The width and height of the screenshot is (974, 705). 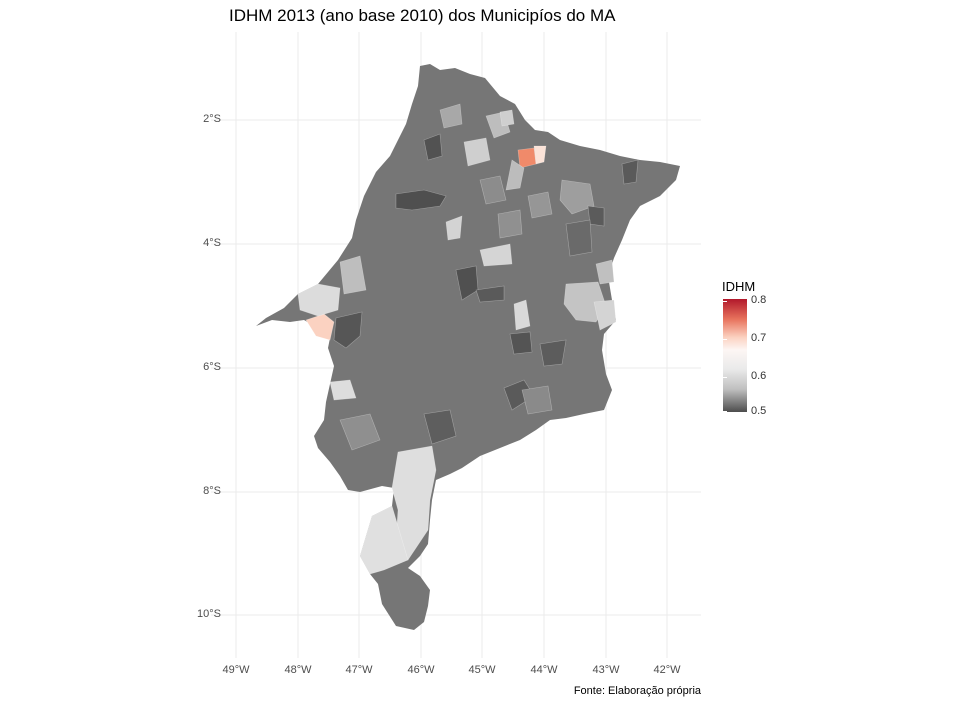 I want to click on municipality-bacabal, so click(x=496, y=255).